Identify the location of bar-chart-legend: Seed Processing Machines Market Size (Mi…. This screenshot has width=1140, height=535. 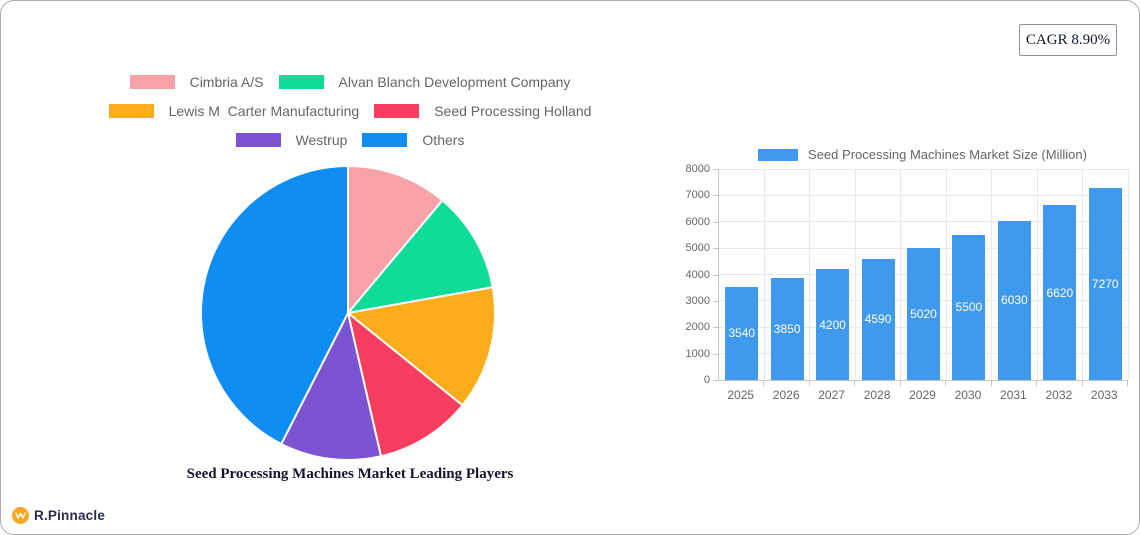
(922, 154).